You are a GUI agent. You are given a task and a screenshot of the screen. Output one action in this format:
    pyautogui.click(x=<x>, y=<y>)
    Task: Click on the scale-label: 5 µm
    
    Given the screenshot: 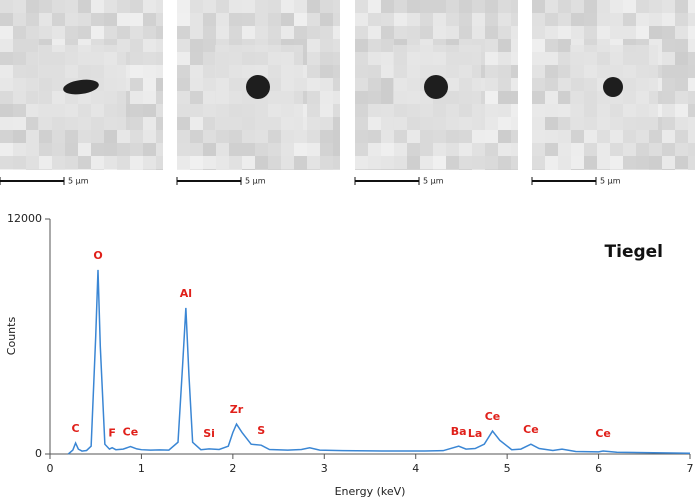 What is the action you would take?
    pyautogui.click(x=255, y=181)
    